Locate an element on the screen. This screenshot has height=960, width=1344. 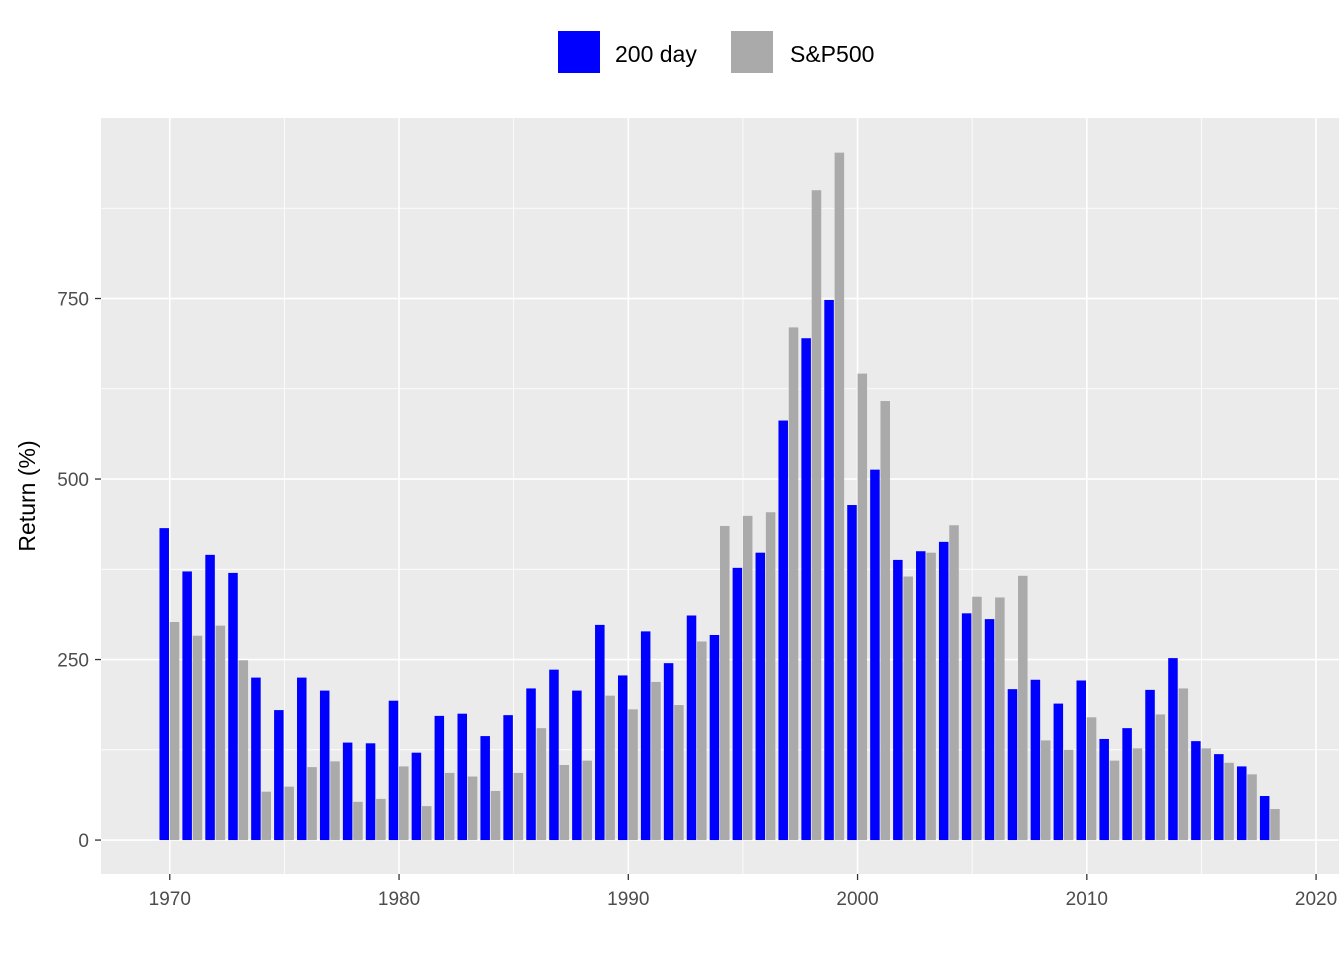
bar-s-p500-2011 is located at coordinates (1114, 800).